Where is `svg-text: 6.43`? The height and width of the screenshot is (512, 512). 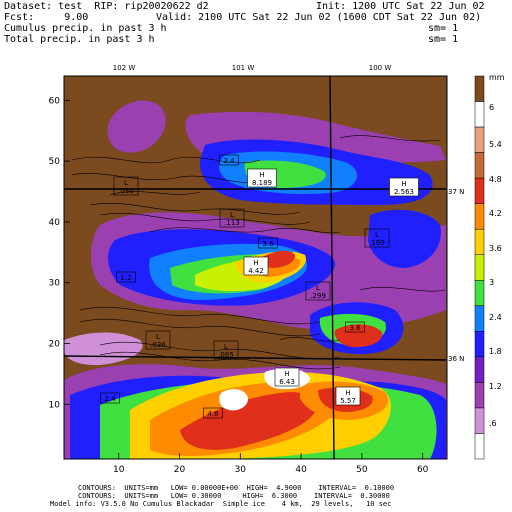 svg-text: 6.43 is located at coordinates (287, 382).